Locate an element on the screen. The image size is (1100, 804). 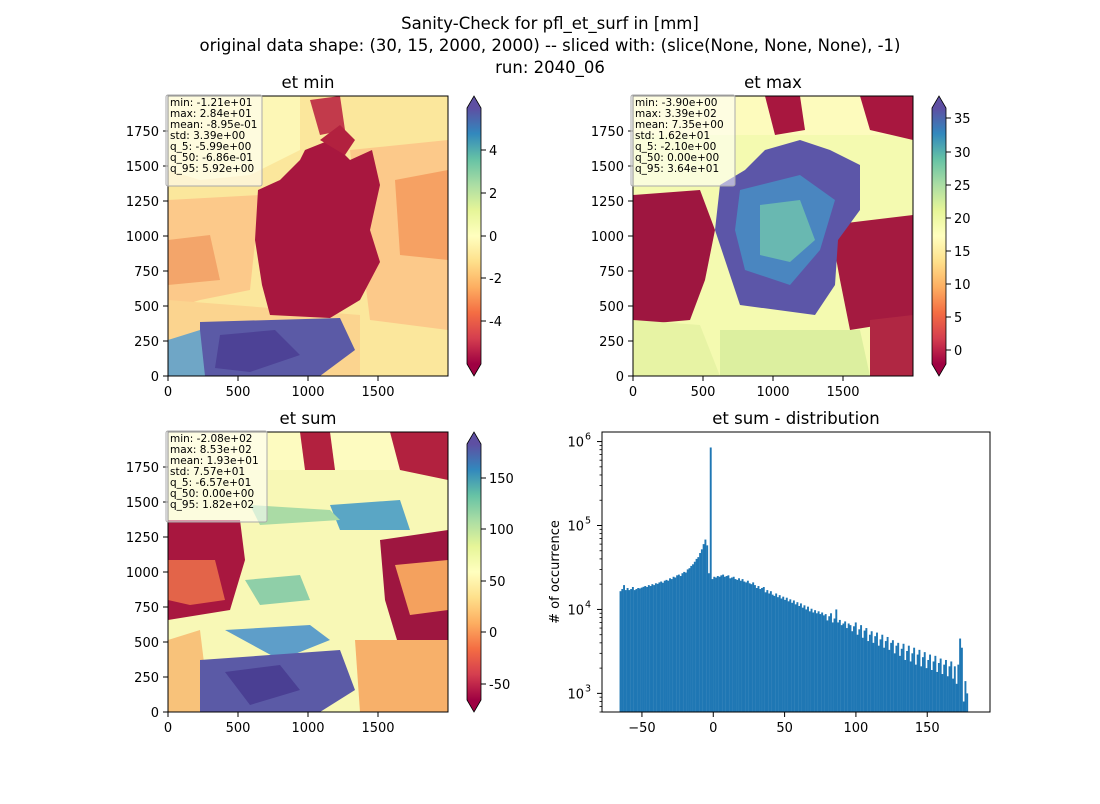
colorbar-tick-label: 35 is located at coordinates (962, 119).